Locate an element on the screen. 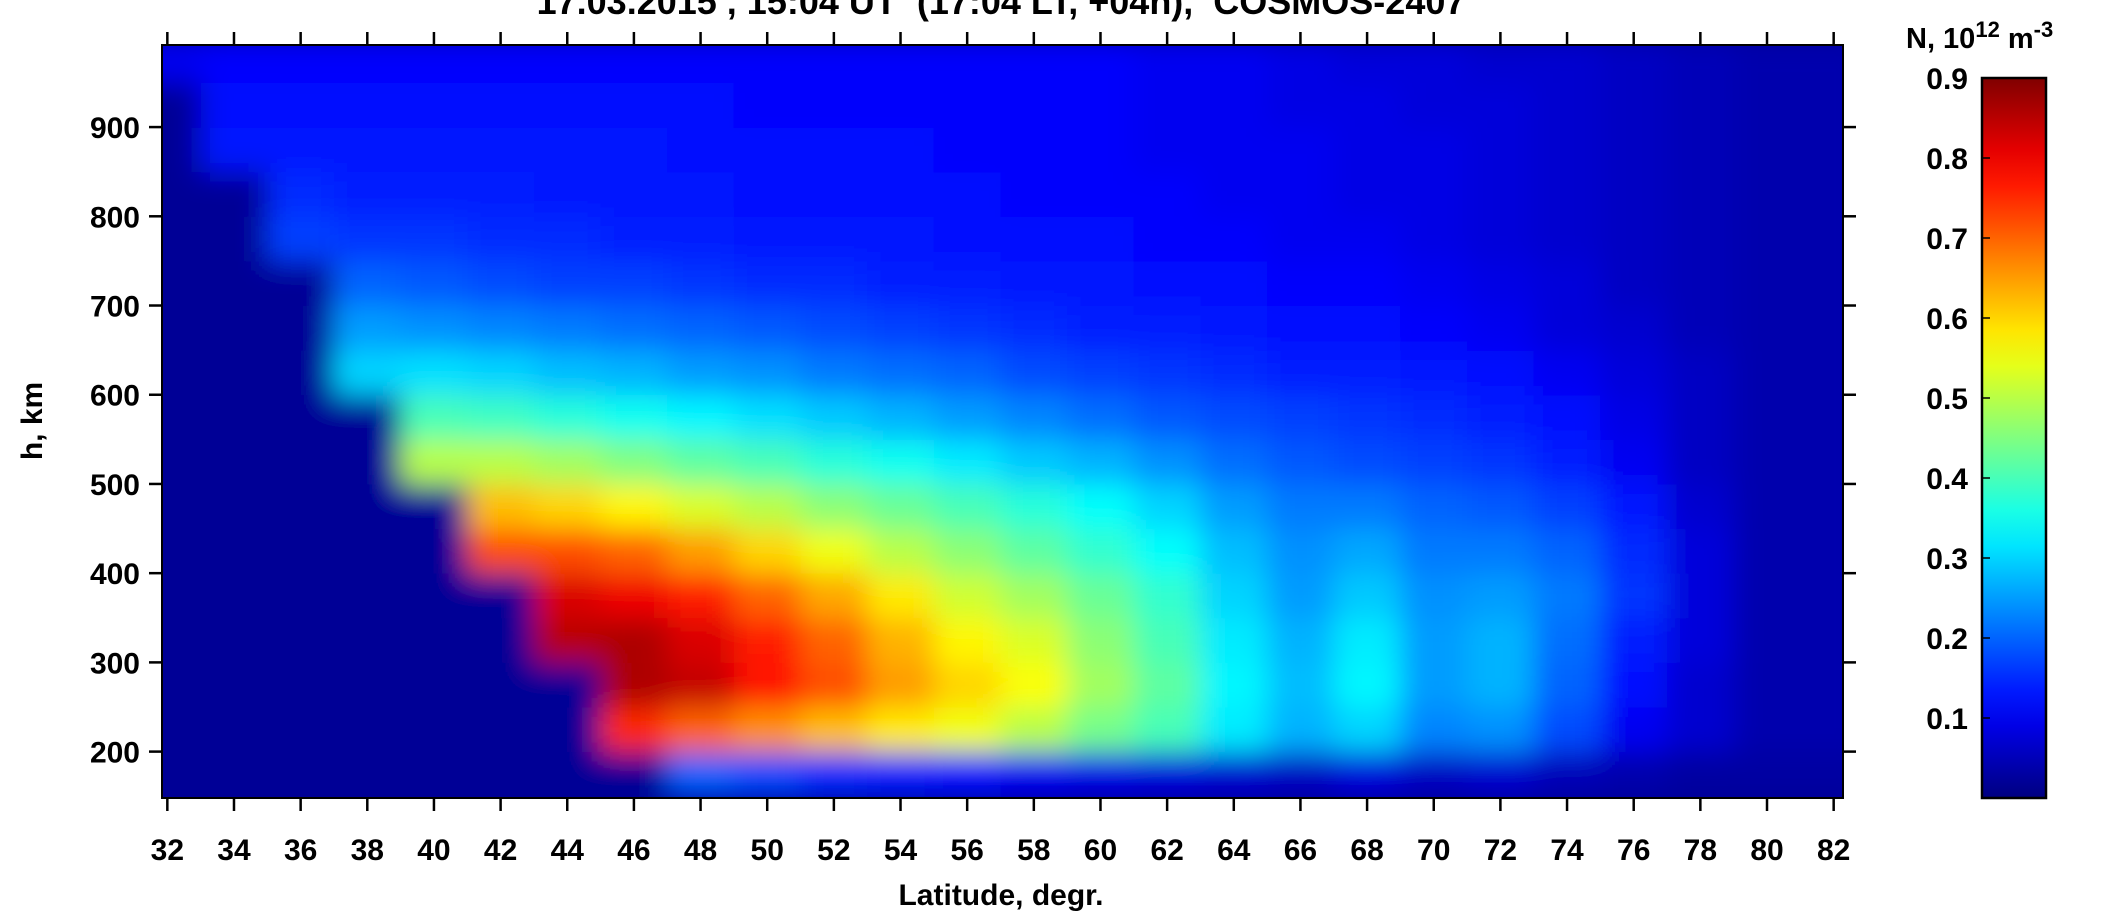  colorbar-unit-exponent: -3 is located at coordinates (2044, 29).